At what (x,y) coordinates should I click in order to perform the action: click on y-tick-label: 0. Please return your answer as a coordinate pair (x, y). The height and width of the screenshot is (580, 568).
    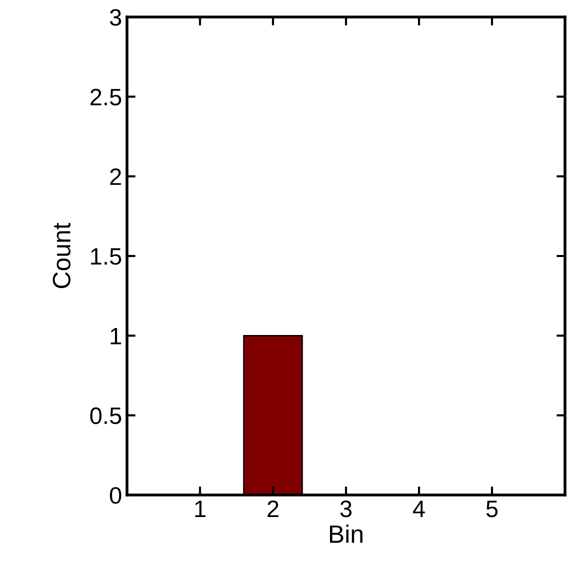
    Looking at the image, I should click on (116, 495).